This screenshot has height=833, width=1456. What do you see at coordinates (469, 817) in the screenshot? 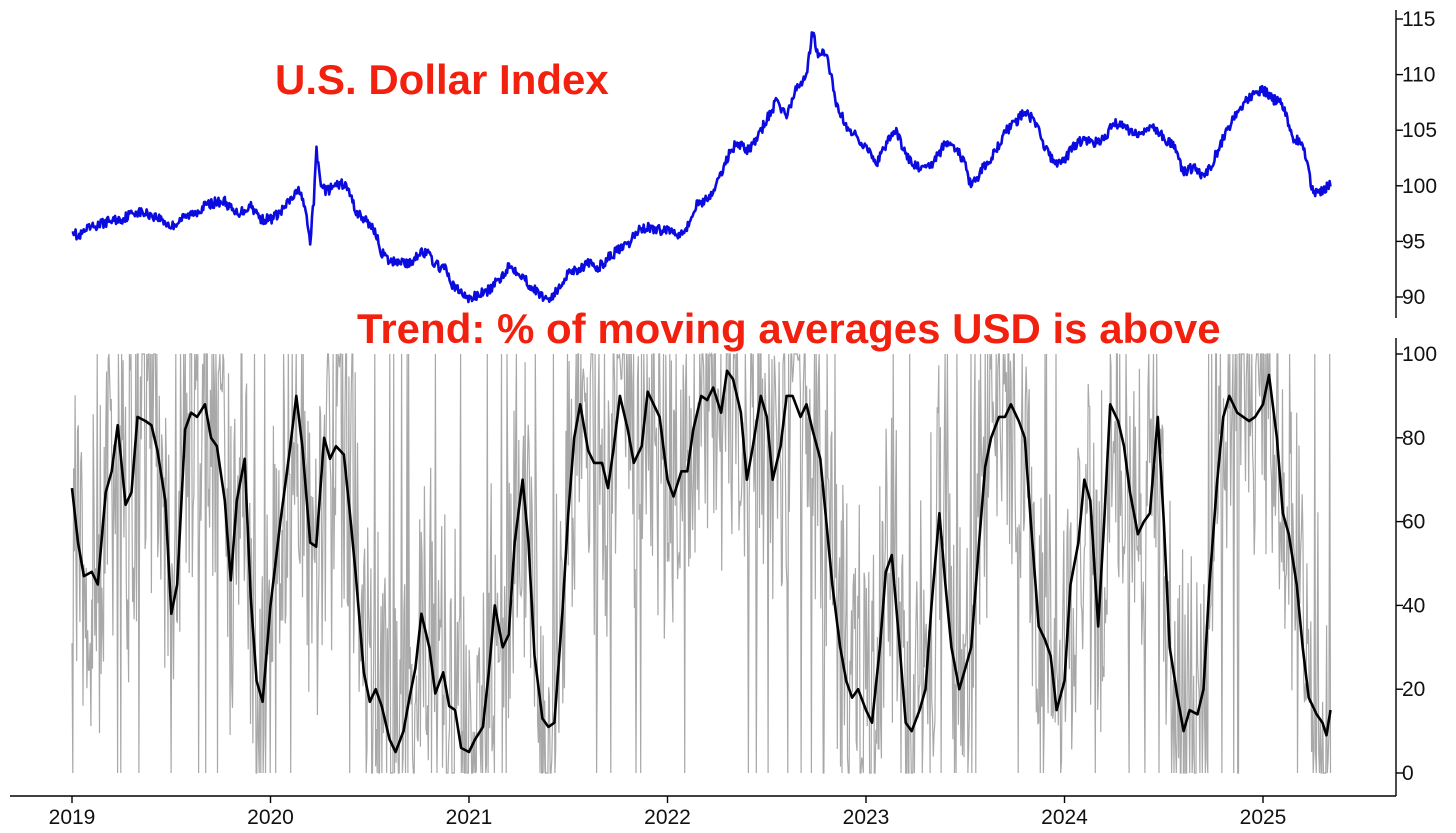
I see `x-tick-label: 2021` at bounding box center [469, 817].